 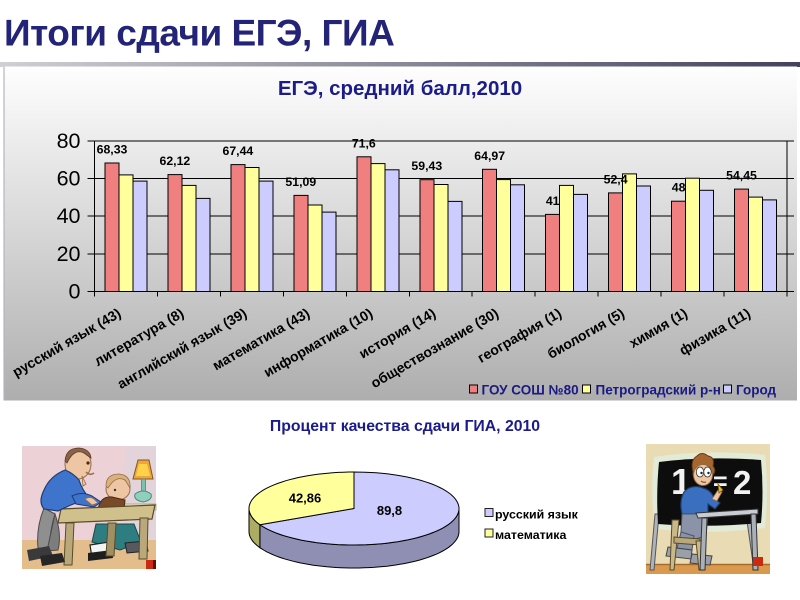 What do you see at coordinates (530, 535) in the screenshot?
I see `svg-text: математика` at bounding box center [530, 535].